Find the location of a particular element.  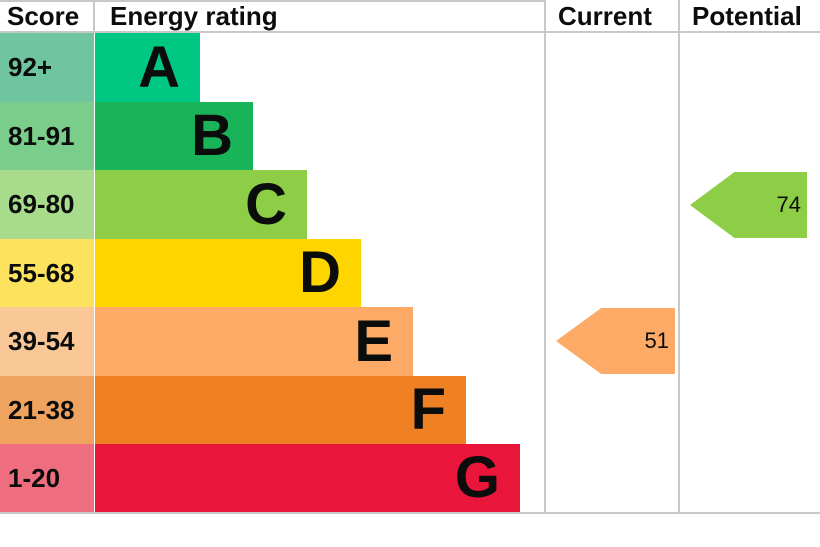

score-cell: 69-80 is located at coordinates (47, 204).